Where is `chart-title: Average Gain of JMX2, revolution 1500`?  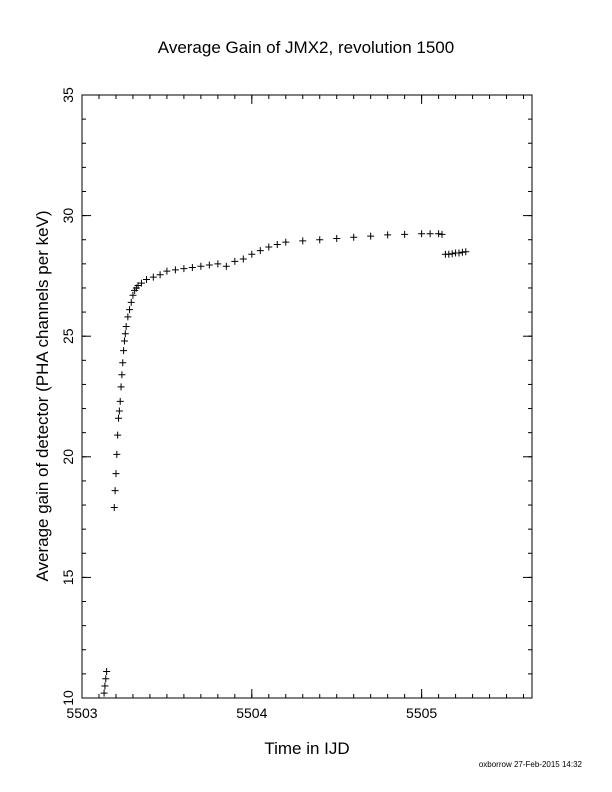
chart-title: Average Gain of JMX2, revolution 1500 is located at coordinates (306, 47).